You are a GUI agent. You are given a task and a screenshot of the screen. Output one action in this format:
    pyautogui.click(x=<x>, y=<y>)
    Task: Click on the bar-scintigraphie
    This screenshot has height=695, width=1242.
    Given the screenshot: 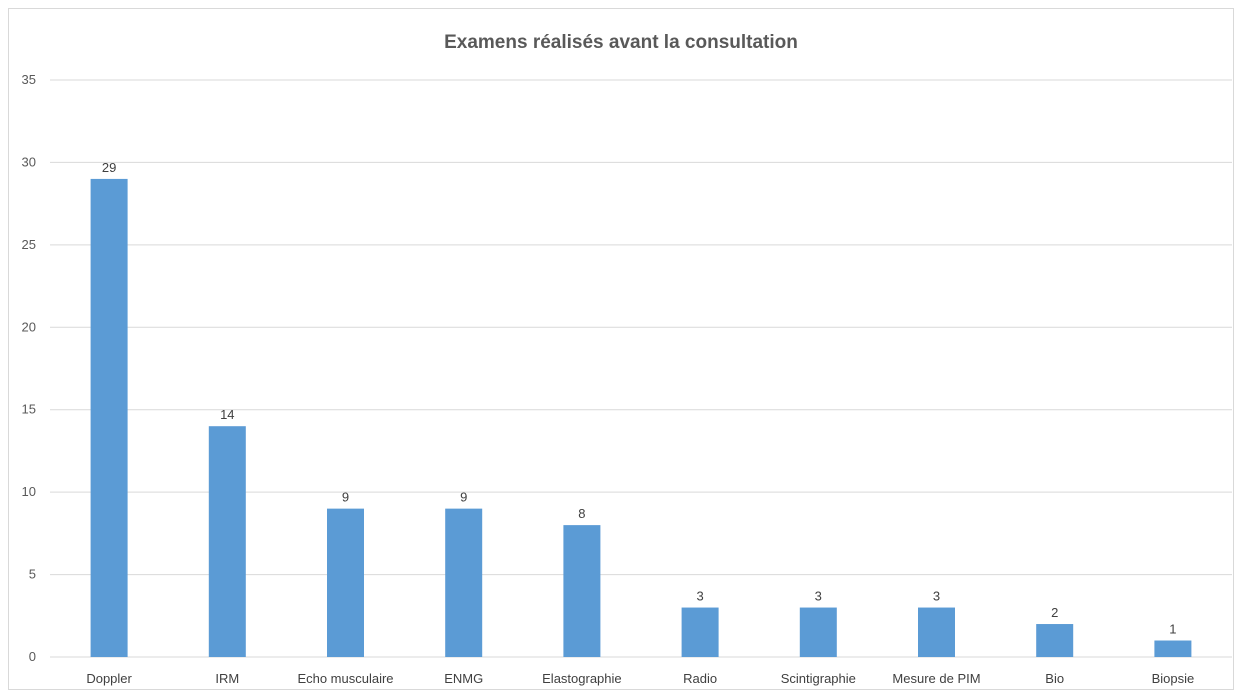 What is the action you would take?
    pyautogui.click(x=818, y=632)
    